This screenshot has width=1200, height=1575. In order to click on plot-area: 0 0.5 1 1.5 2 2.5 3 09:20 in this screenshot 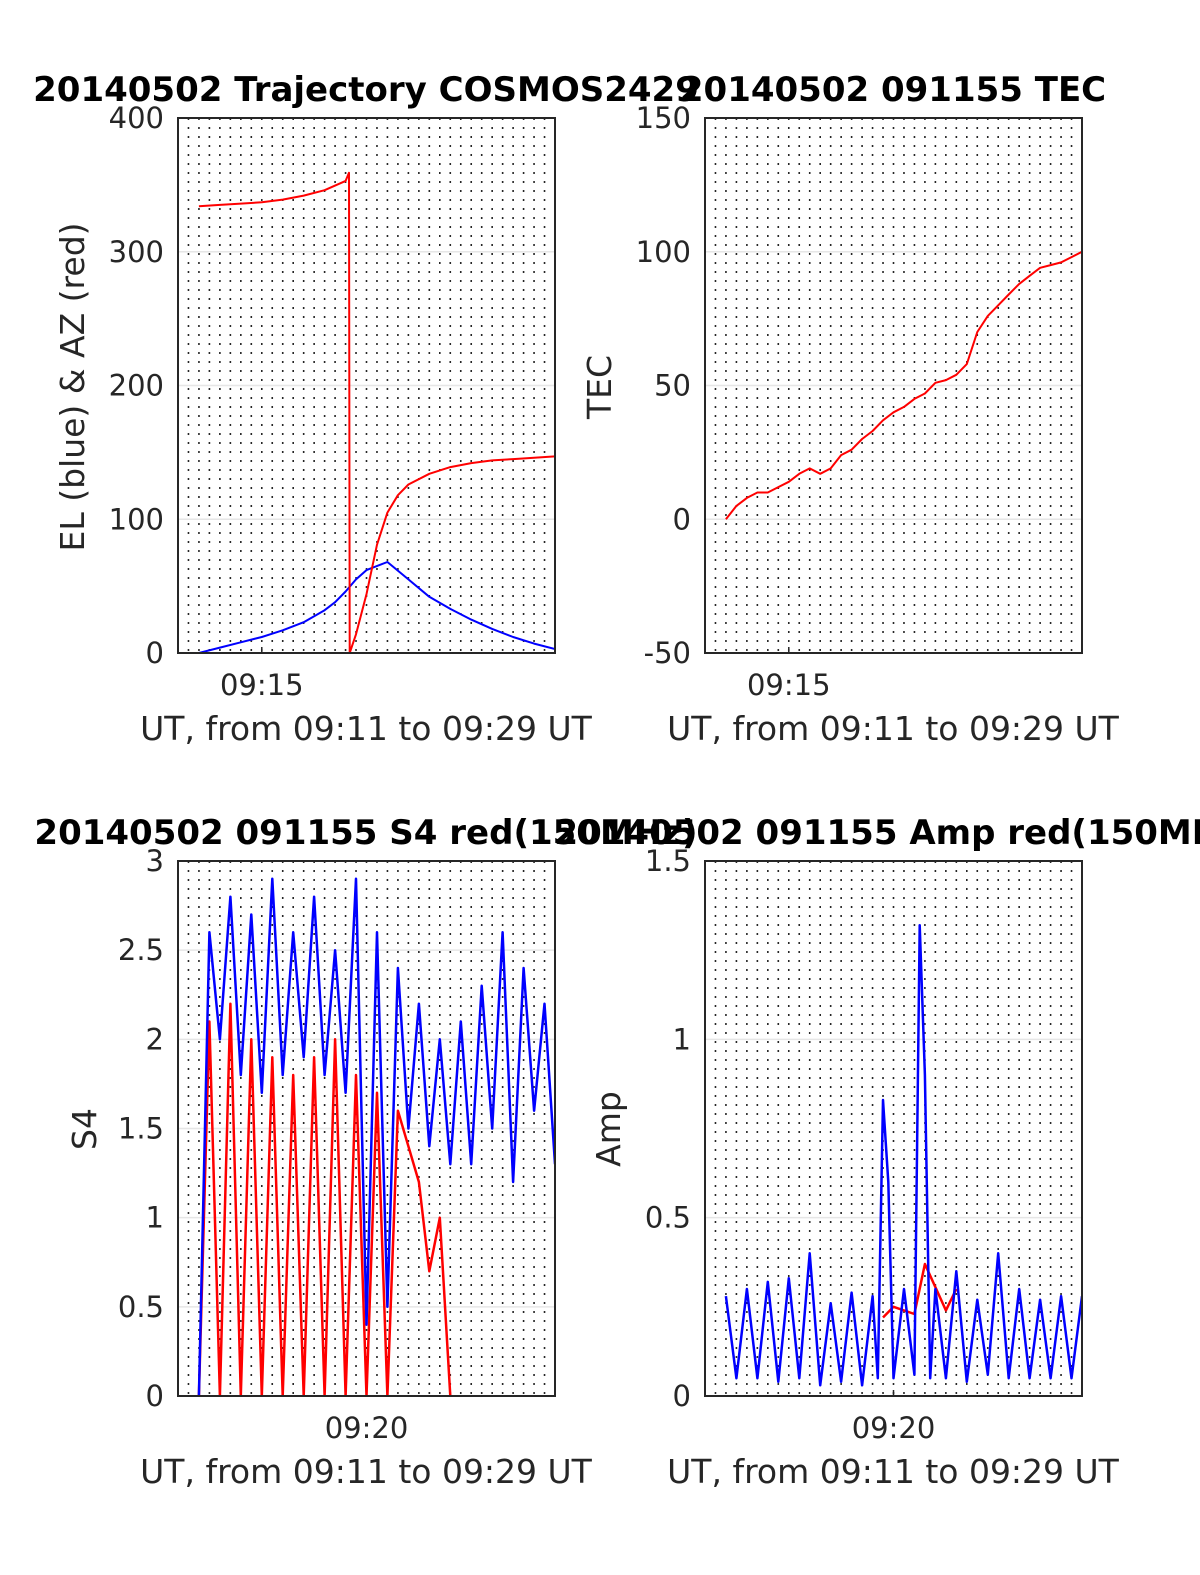, I will do `click(337, 1144)`.